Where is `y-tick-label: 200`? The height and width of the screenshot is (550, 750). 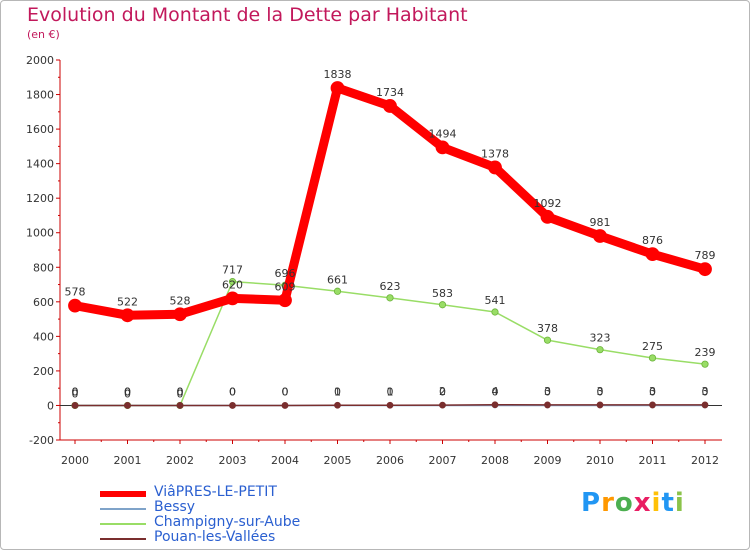 y-tick-label: 200 is located at coordinates (43, 371).